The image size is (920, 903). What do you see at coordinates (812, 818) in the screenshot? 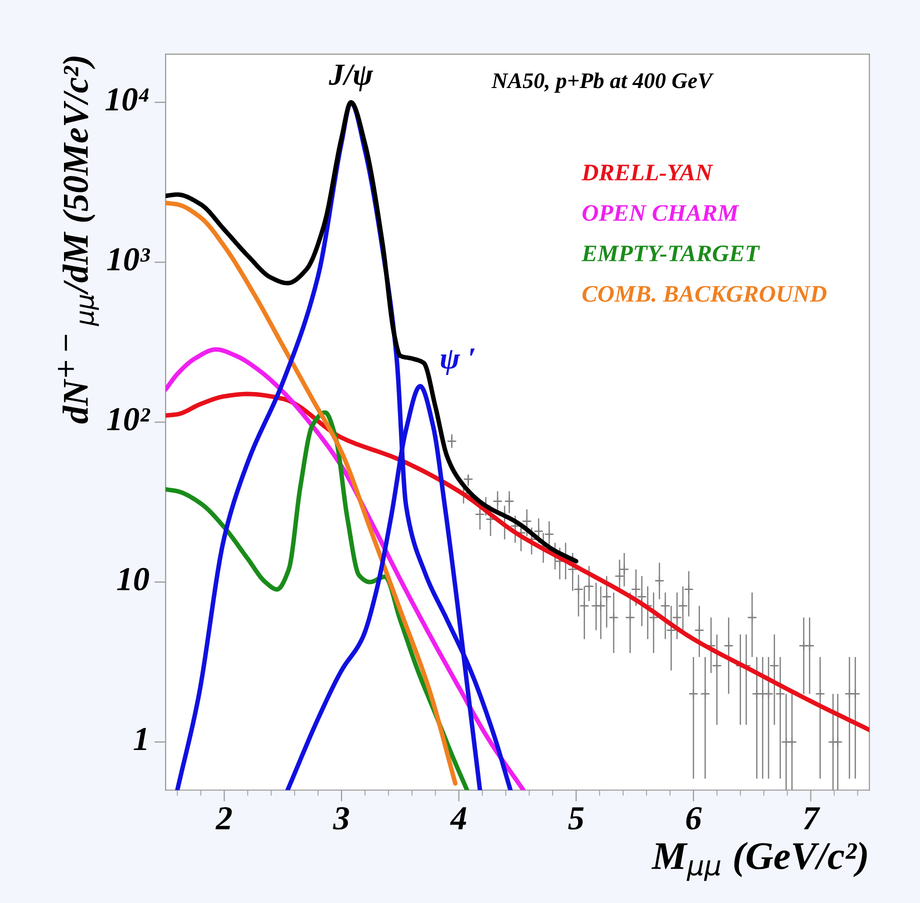
I see `x-tick-label: 7` at bounding box center [812, 818].